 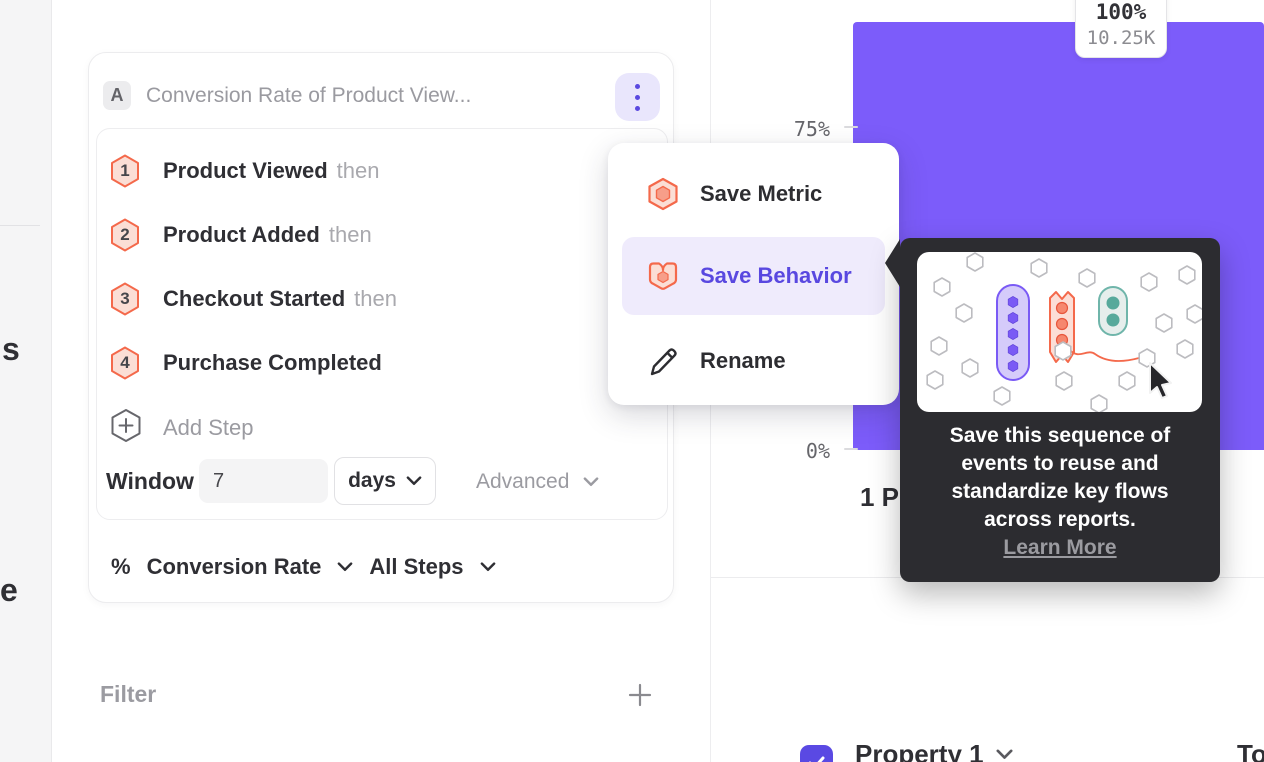 I want to click on legend-property-label: Property 1, so click(x=919, y=750).